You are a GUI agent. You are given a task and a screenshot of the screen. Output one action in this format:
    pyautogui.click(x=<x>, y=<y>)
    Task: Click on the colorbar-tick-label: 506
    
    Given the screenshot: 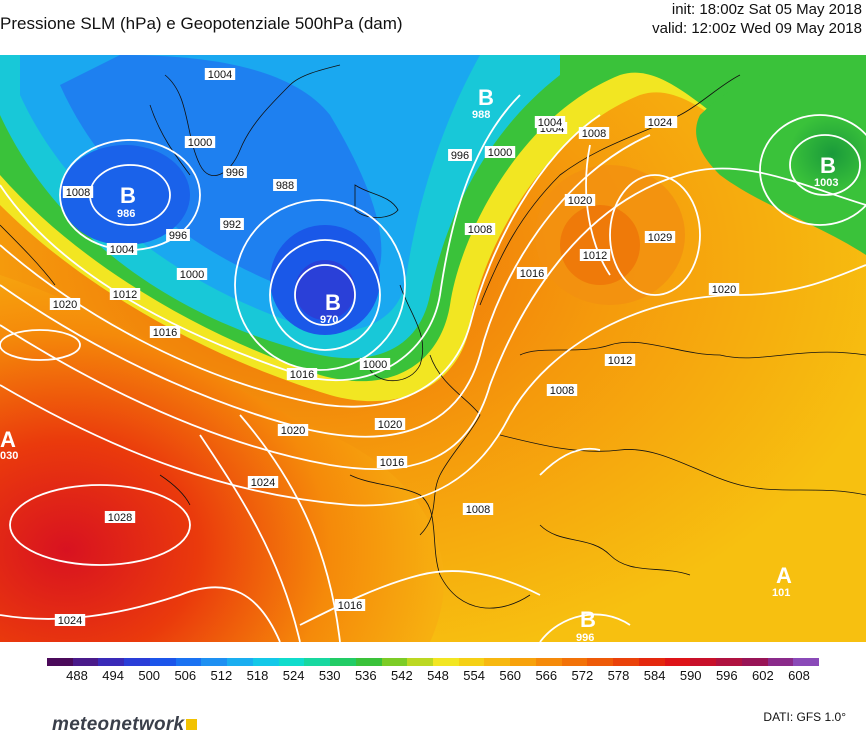 What is the action you would take?
    pyautogui.click(x=185, y=675)
    